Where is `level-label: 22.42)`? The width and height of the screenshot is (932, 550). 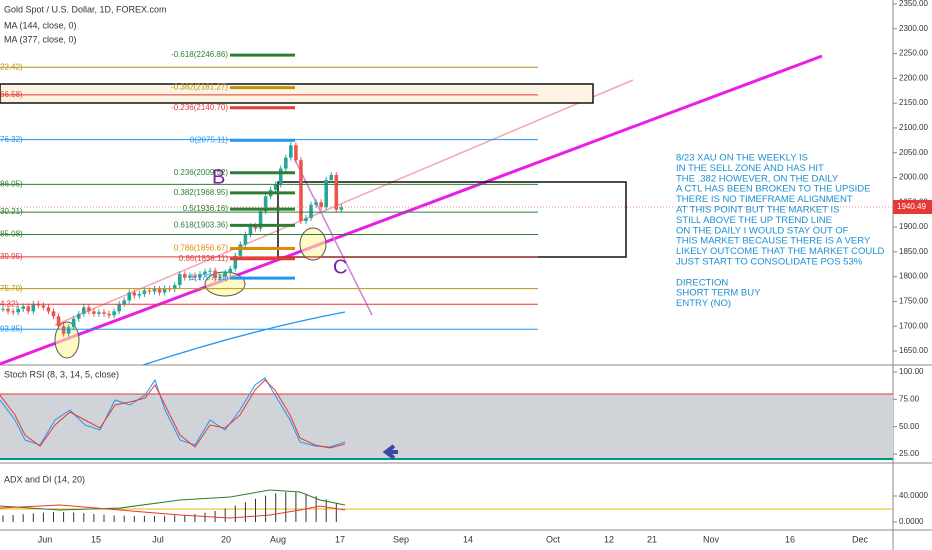
level-label: 22.42) is located at coordinates (11, 66).